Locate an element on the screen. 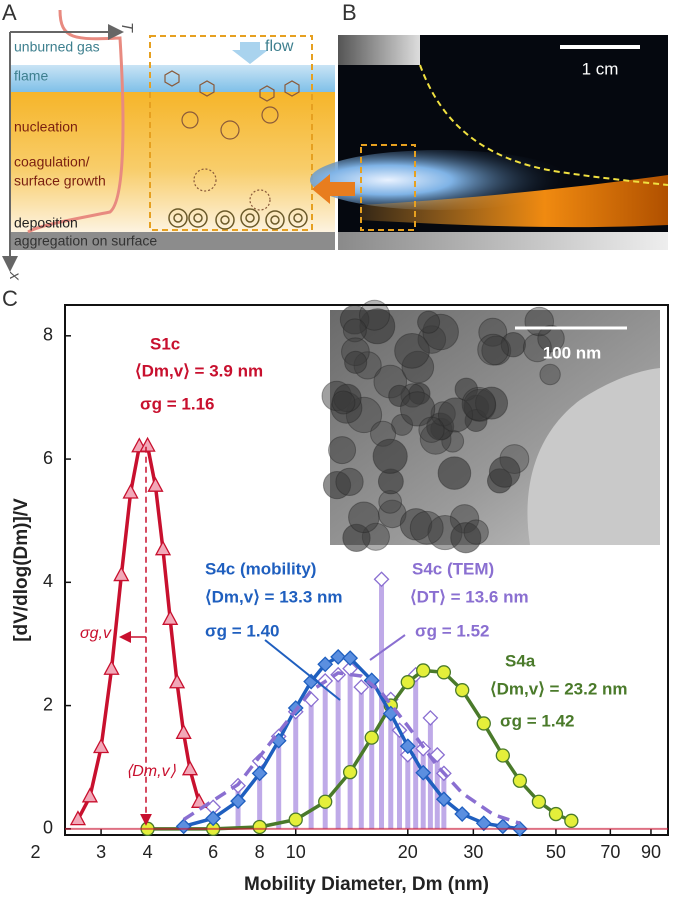 Image resolution: width=677 pixels, height=909 pixels. sigma-annotation: σg,v is located at coordinates (96, 633).